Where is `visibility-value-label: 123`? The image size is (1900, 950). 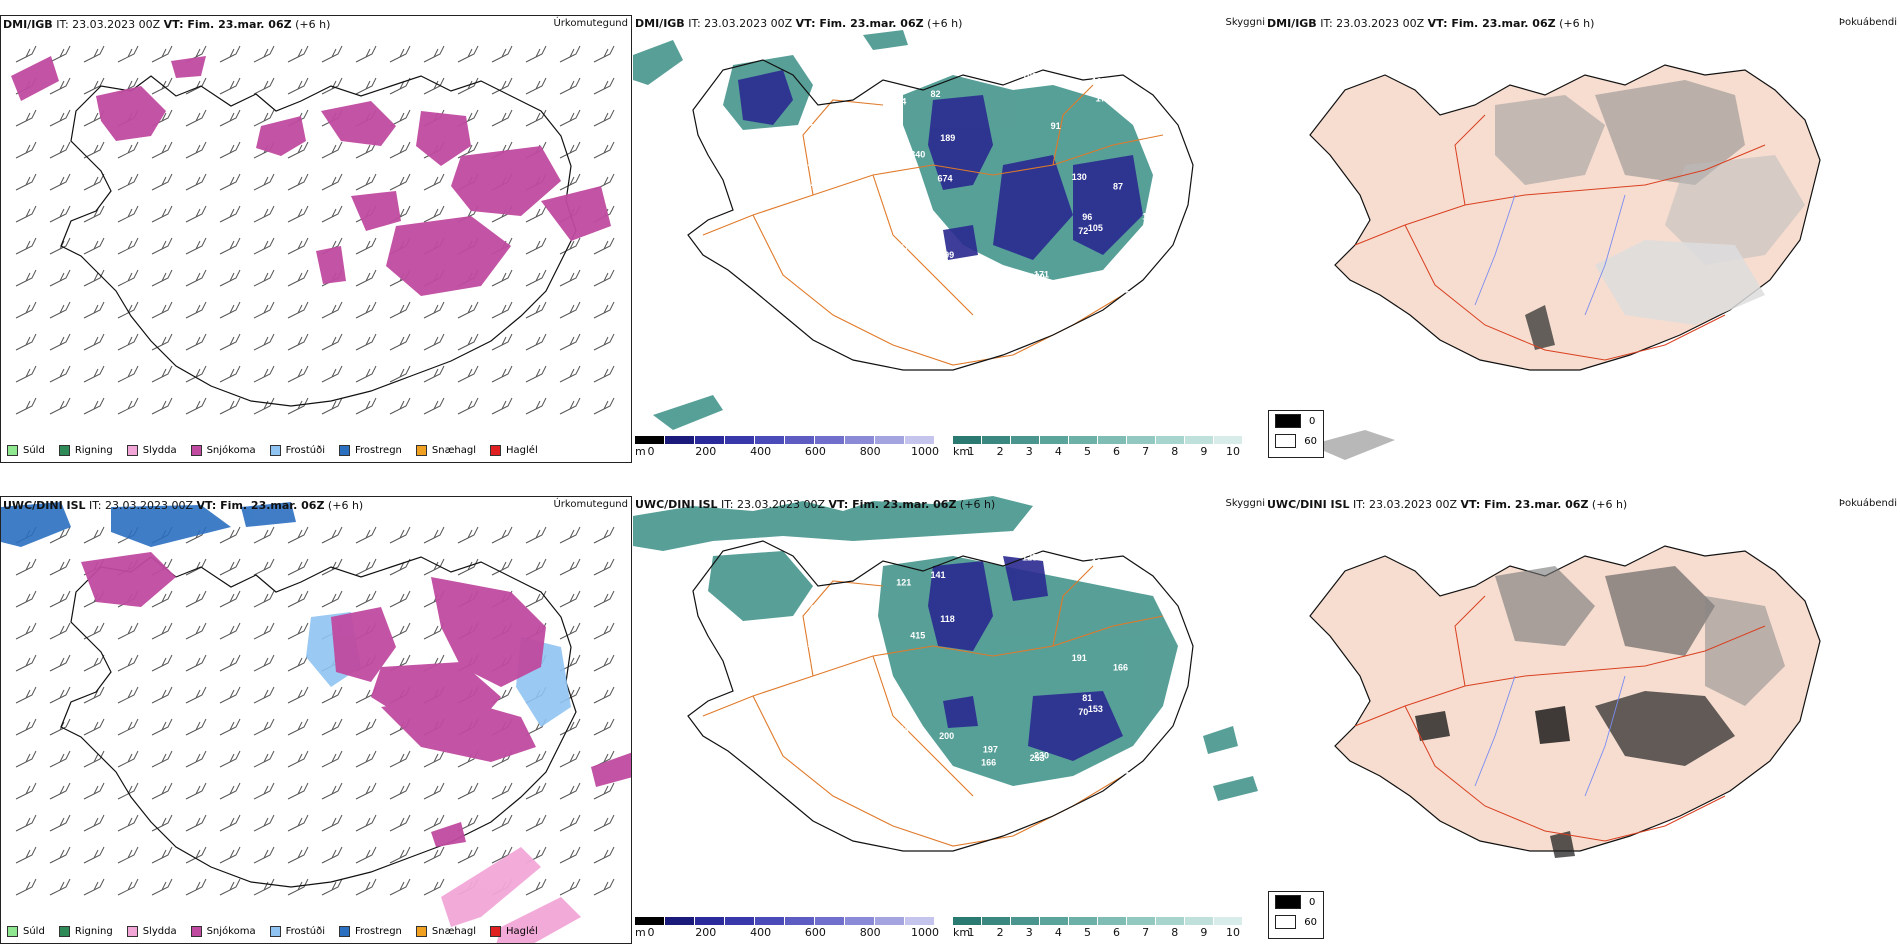 visibility-value-label: 123 is located at coordinates (1029, 558).